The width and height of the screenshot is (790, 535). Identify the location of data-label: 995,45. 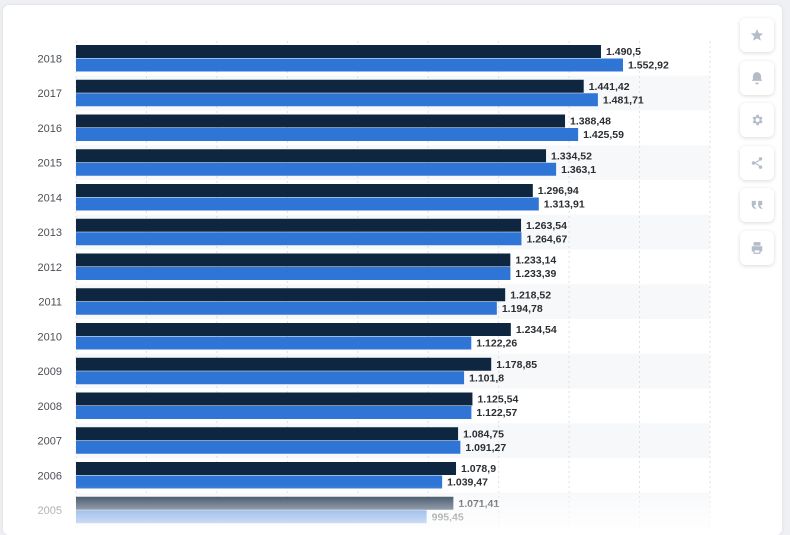
(448, 517).